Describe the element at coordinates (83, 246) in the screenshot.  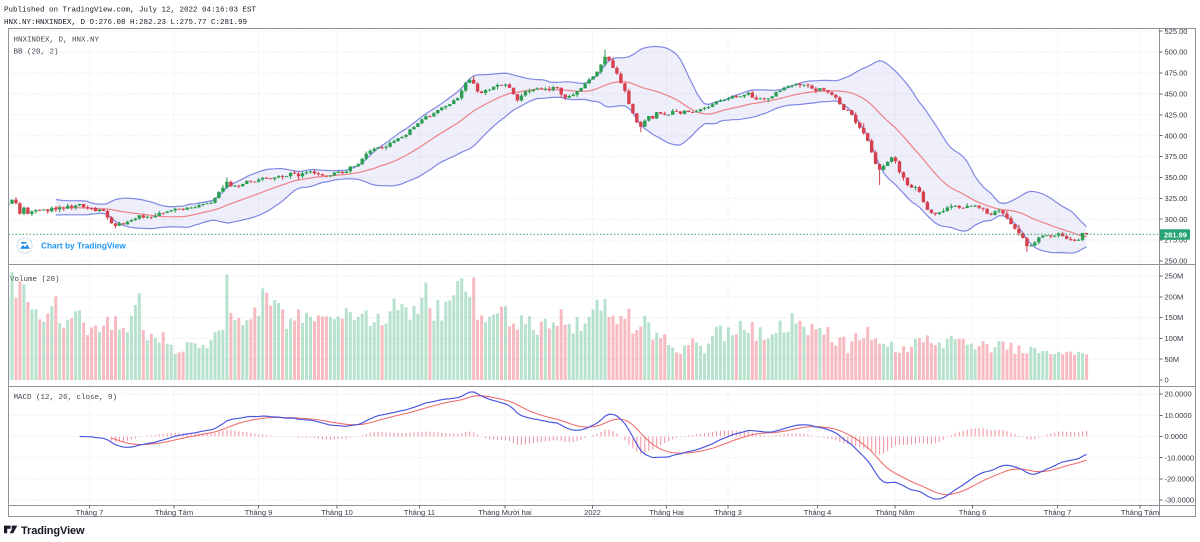
I see `svg-text: Chart by TradingView` at that location.